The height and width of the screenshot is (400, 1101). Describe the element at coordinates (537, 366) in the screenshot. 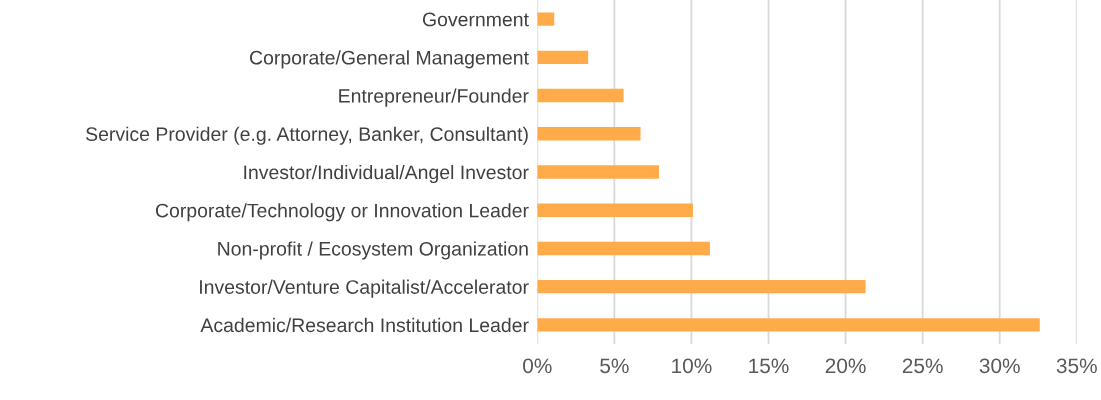

I see `x-tick-label: 0%` at that location.